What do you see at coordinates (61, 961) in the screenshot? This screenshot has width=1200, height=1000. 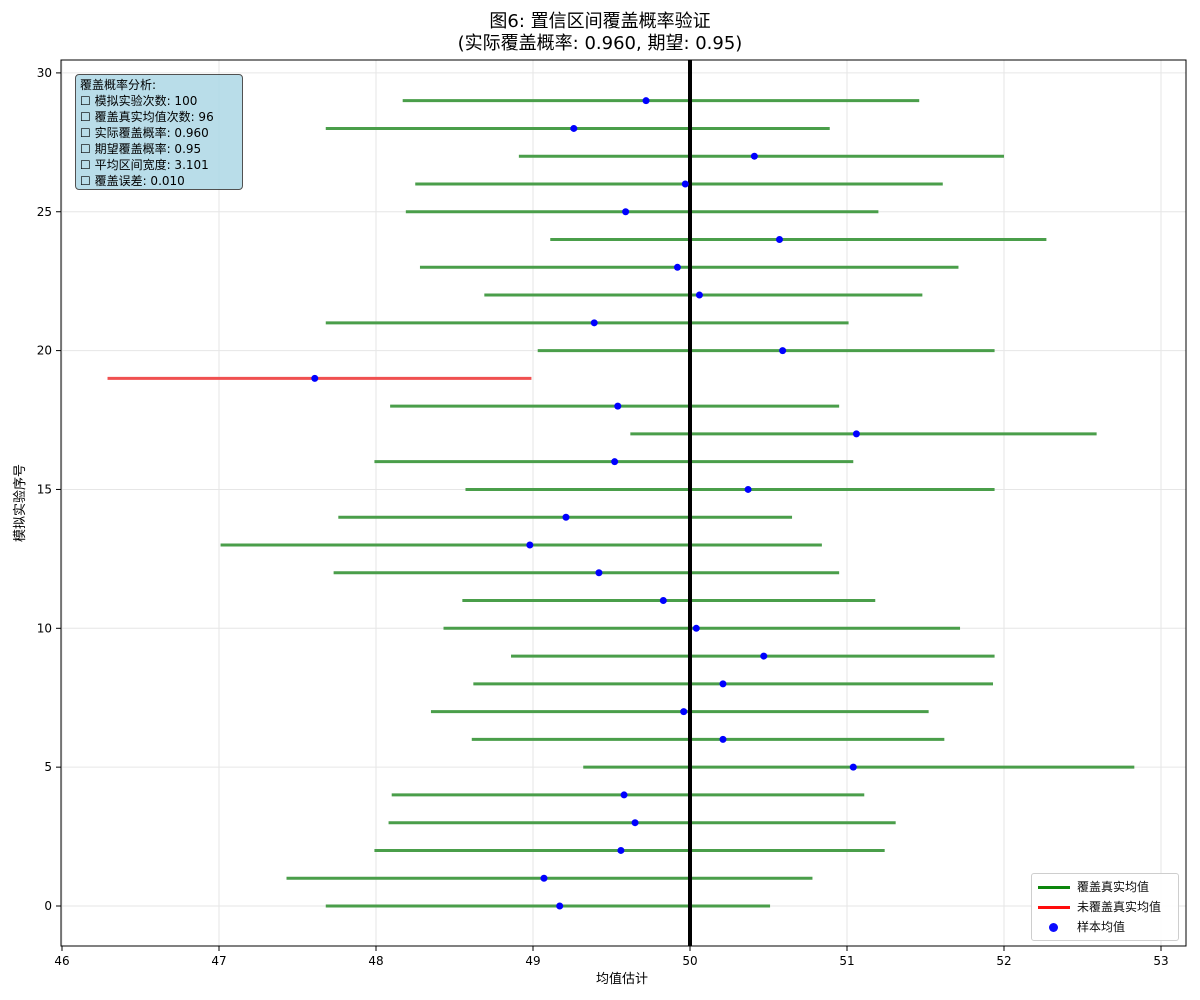 I see `x-tick-label: 46` at bounding box center [61, 961].